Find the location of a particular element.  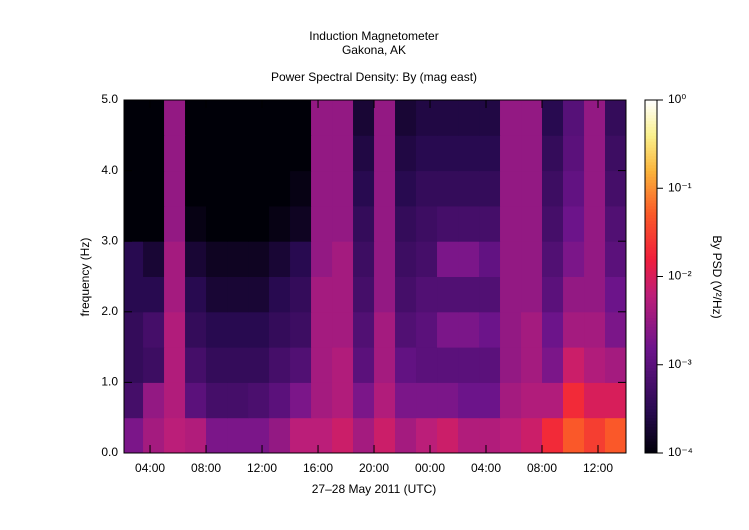

y-tick-label: 2.0 is located at coordinates (109, 311).